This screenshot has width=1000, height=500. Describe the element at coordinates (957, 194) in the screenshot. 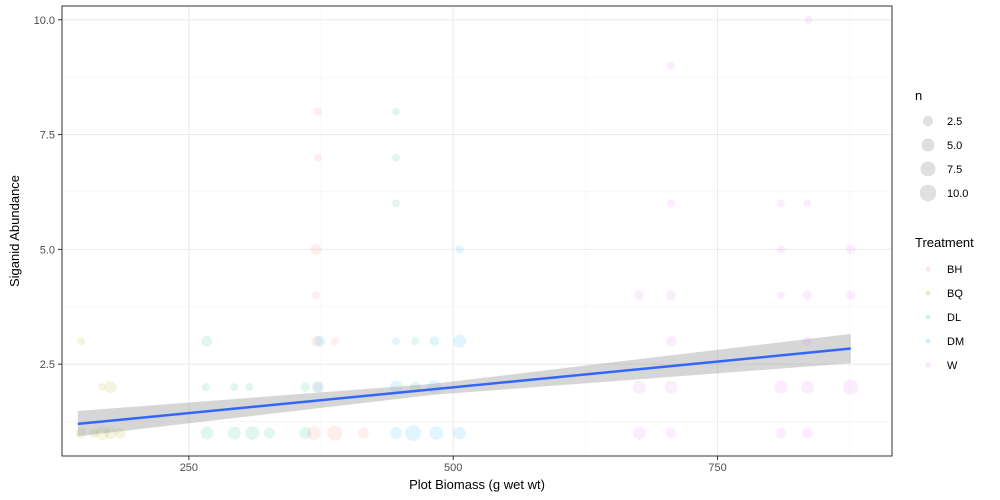

I see `size-legend-label: 10.0` at that location.